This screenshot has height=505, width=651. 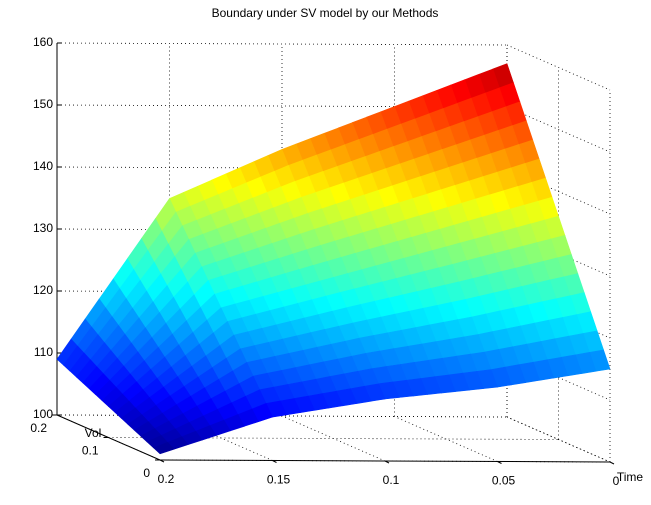 What do you see at coordinates (164, 448) in the screenshot?
I see `surface-patch` at bounding box center [164, 448].